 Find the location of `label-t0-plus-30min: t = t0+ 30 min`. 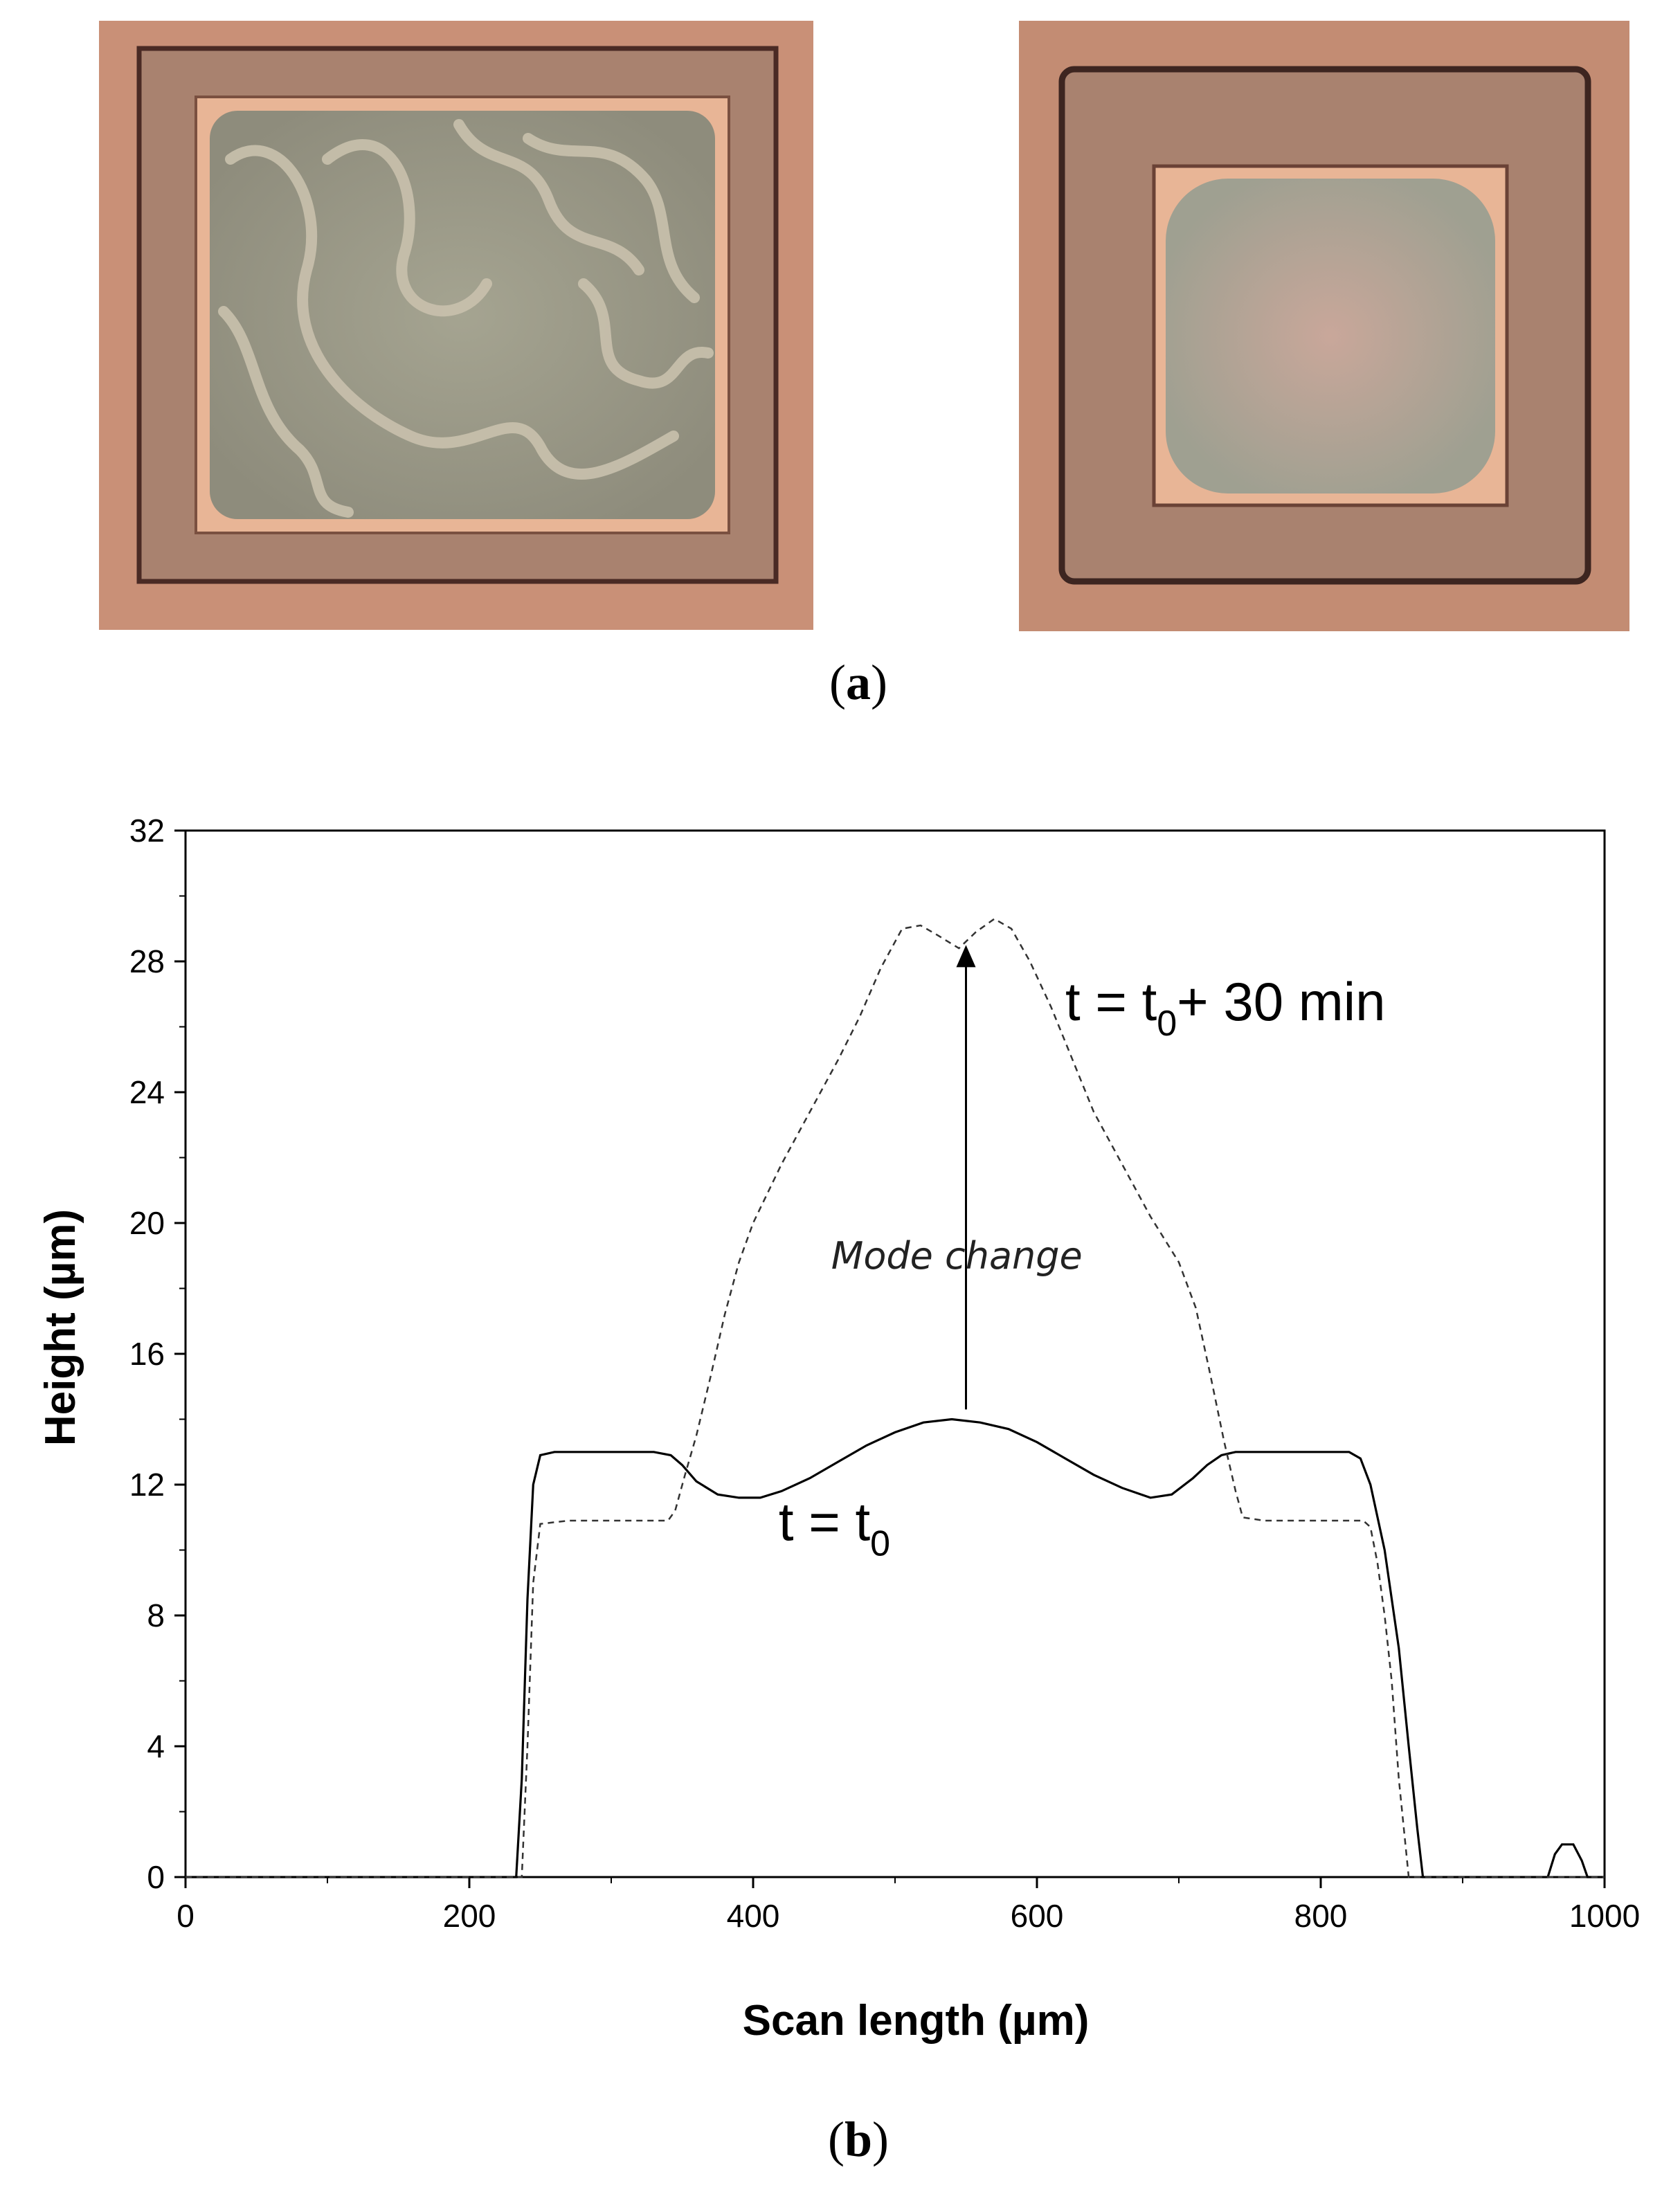

label-t0-plus-30min: t = t0+ 30 min is located at coordinates (1225, 1008).